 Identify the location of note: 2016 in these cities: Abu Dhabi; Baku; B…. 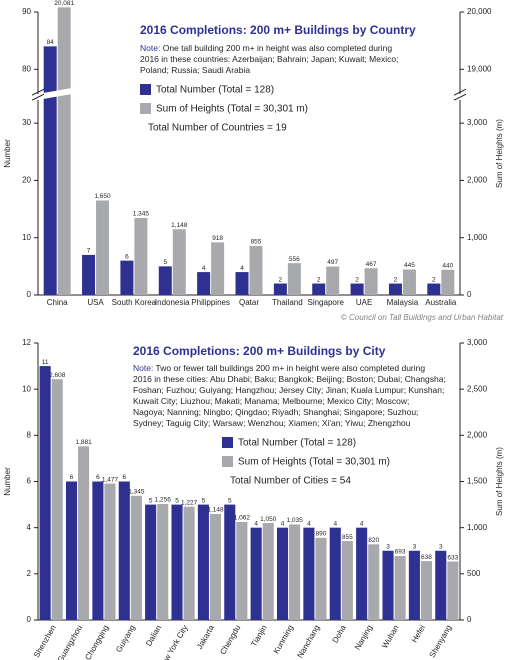
(289, 379).